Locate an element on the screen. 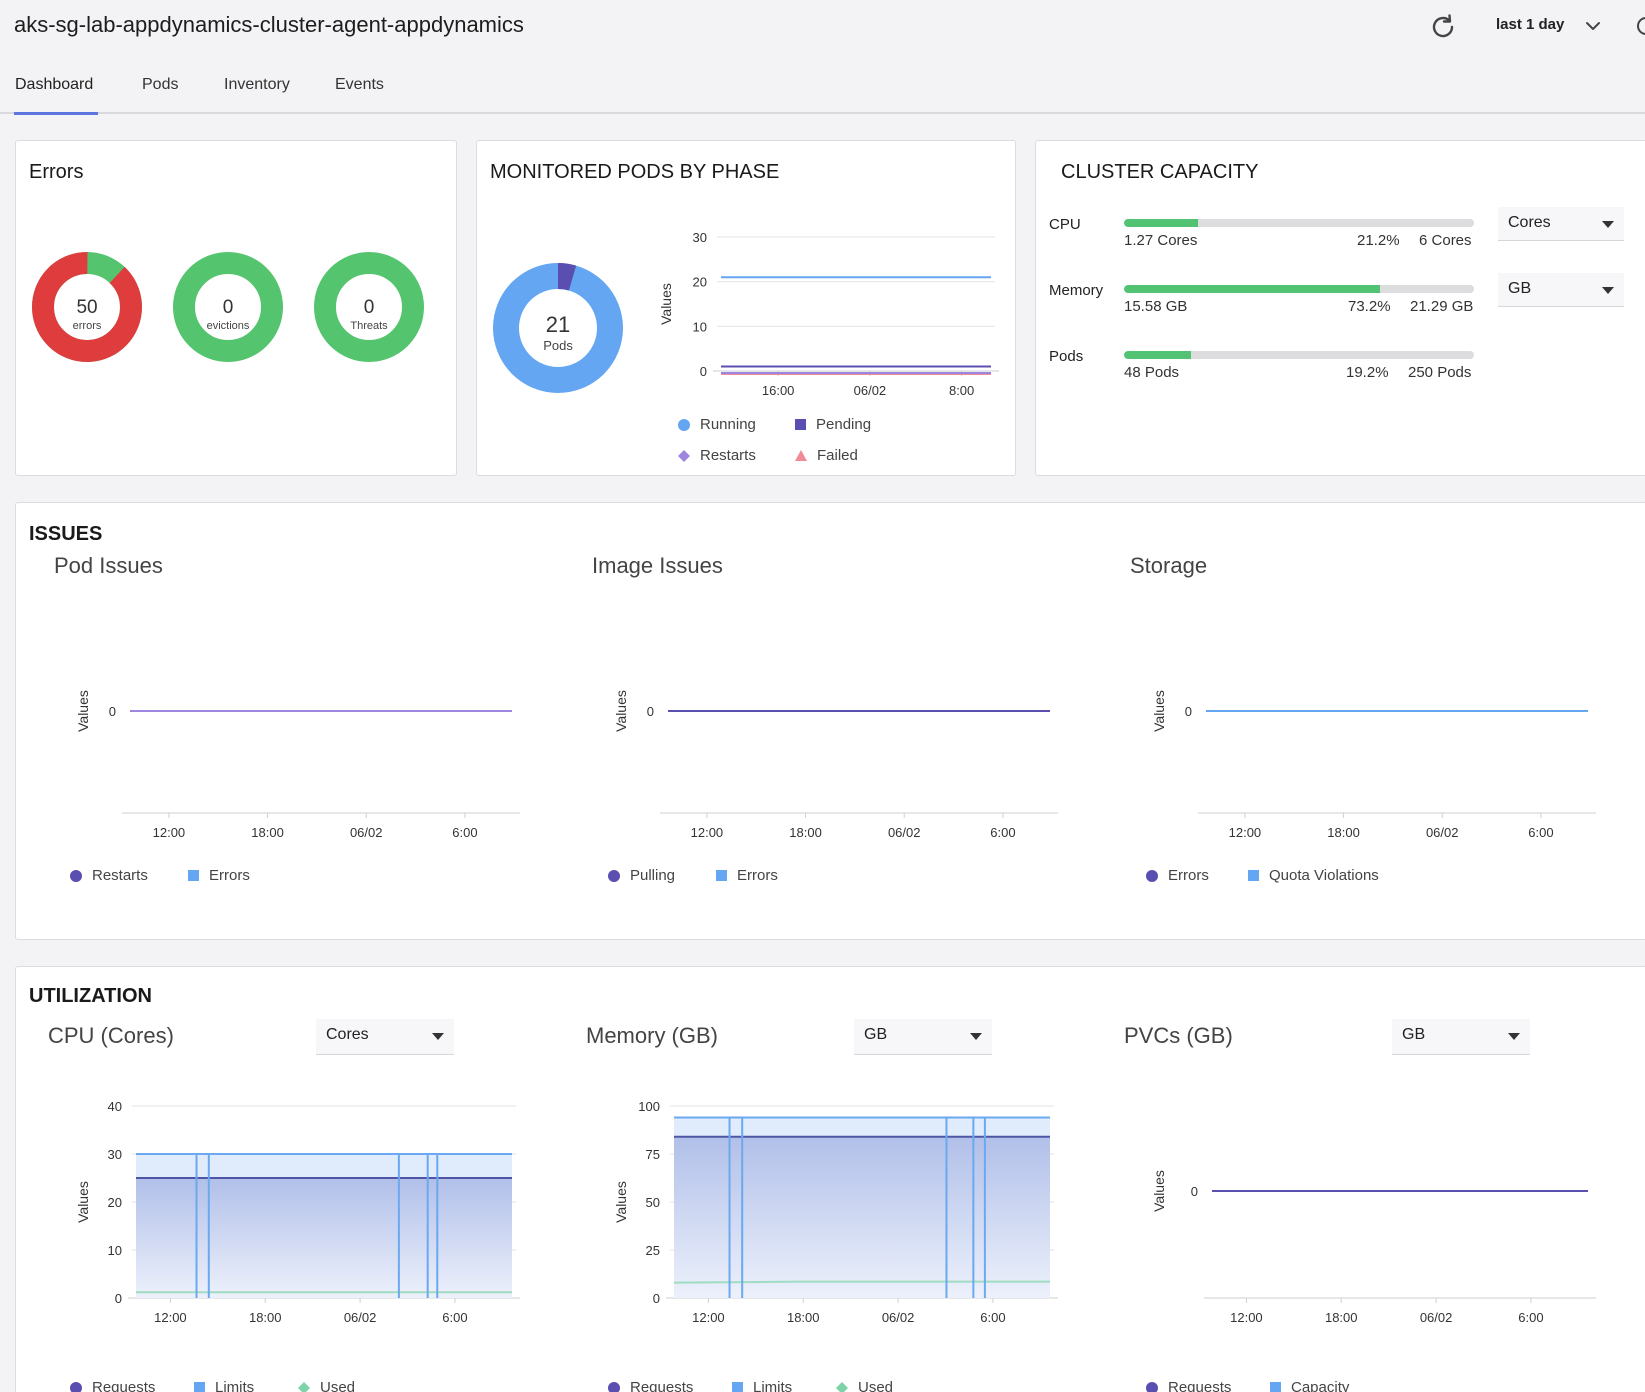 Image resolution: width=1645 pixels, height=1392 pixels. legend-mem-requests-label: Requests is located at coordinates (662, 1385).